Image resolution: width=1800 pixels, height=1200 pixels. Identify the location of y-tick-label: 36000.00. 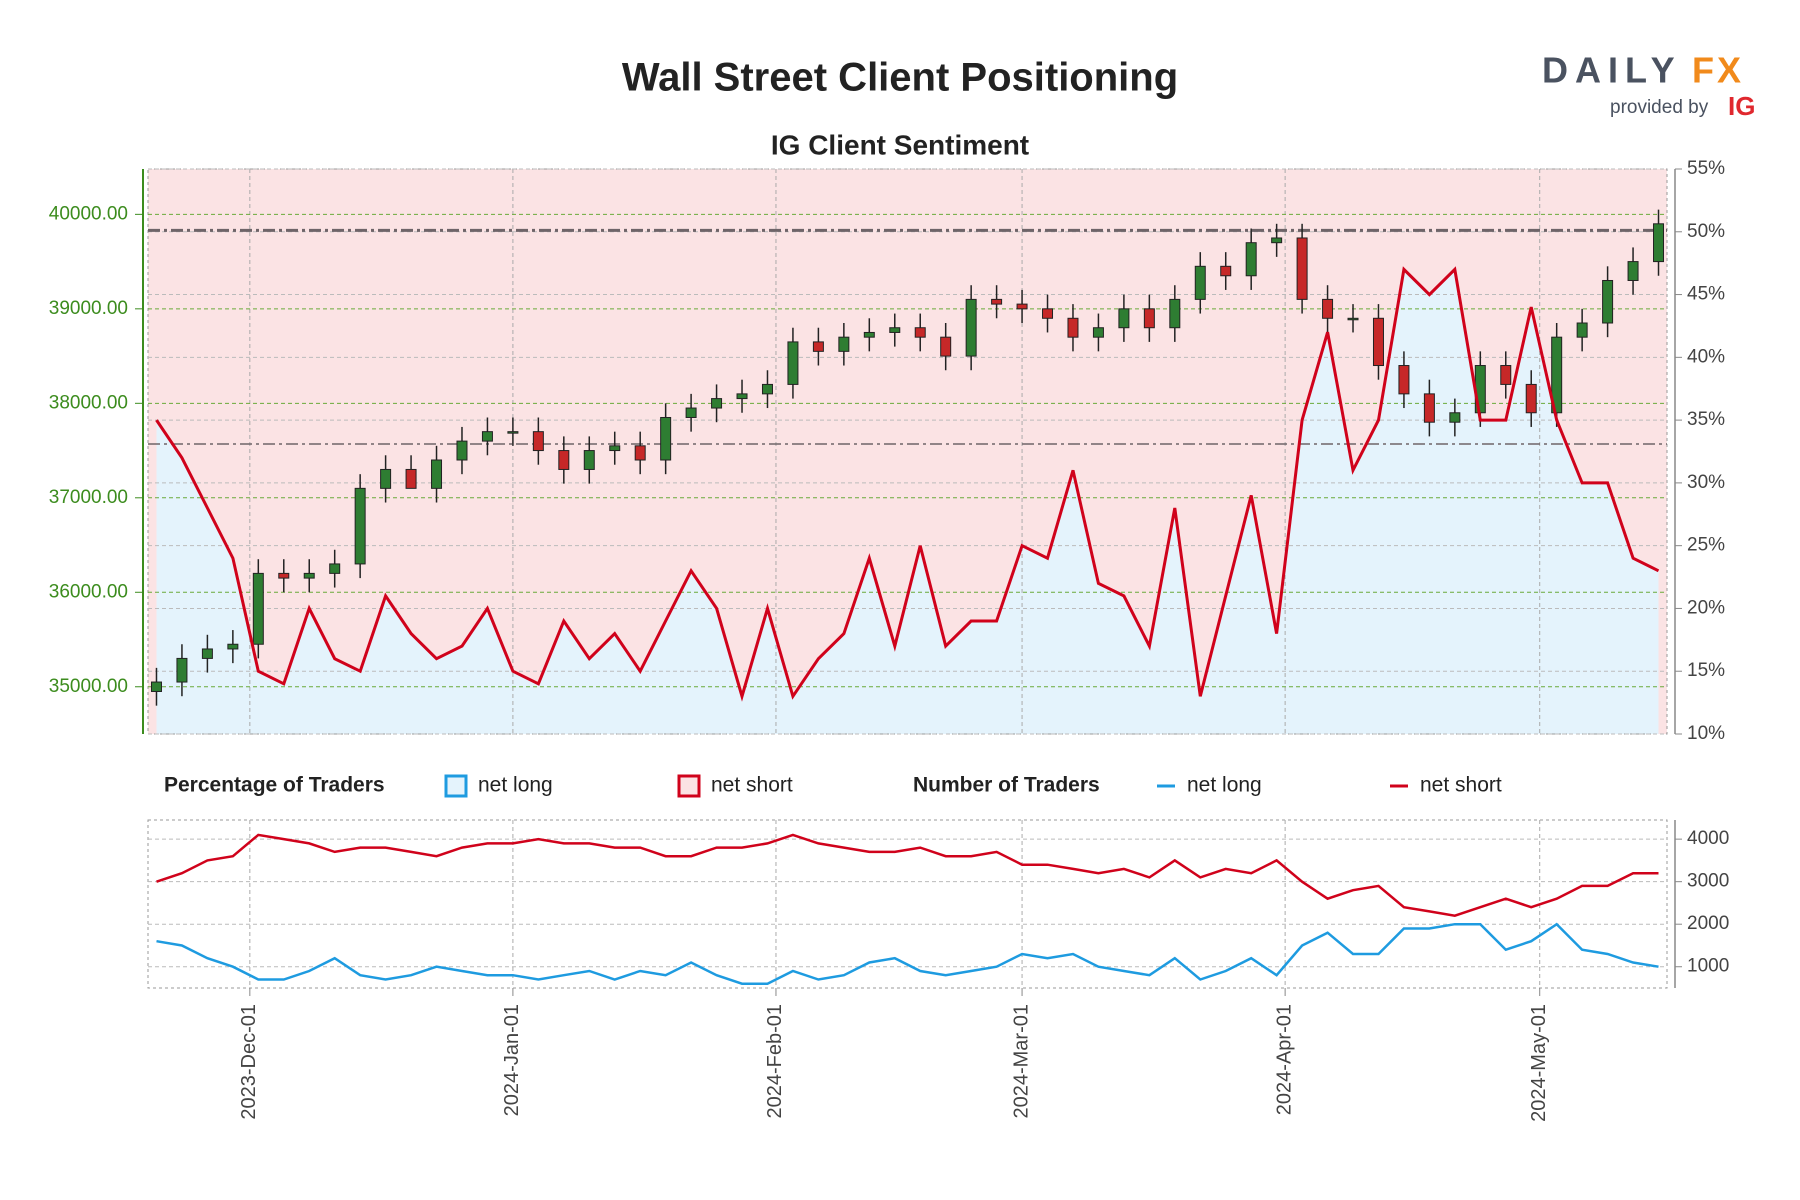
(88, 591).